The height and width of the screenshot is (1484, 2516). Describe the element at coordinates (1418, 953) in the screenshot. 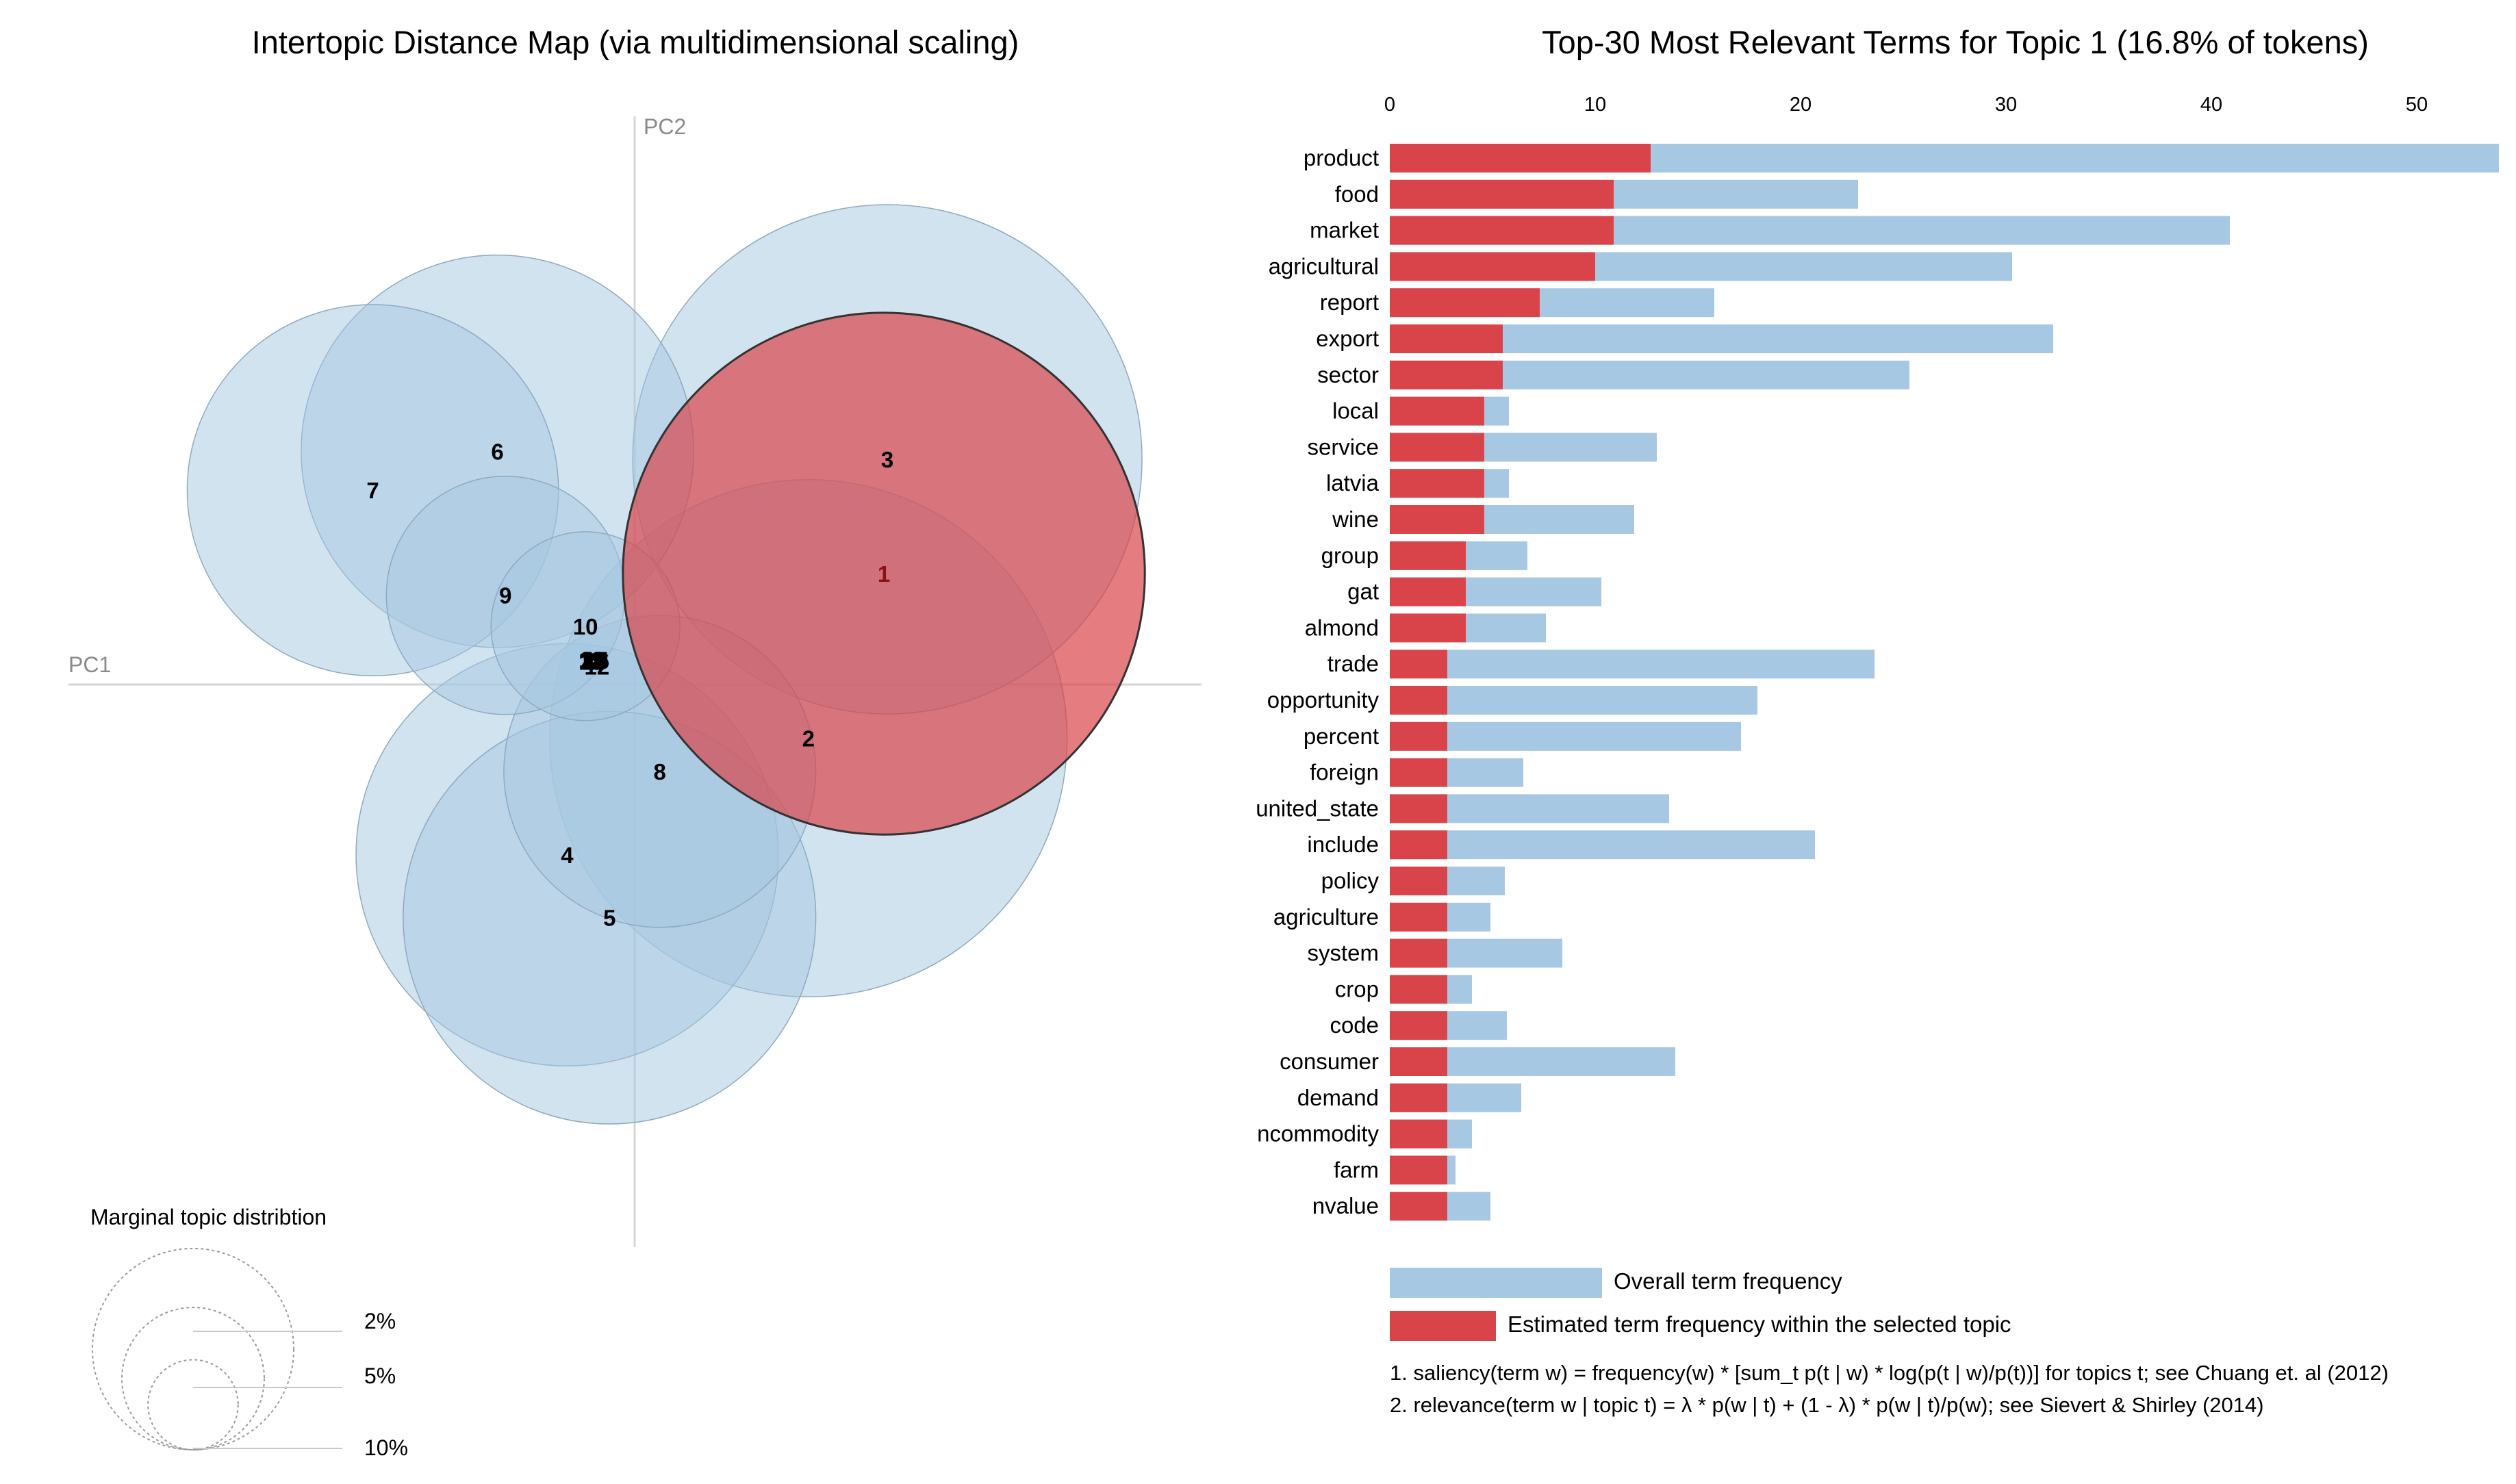

I see `topic-bar-system` at that location.